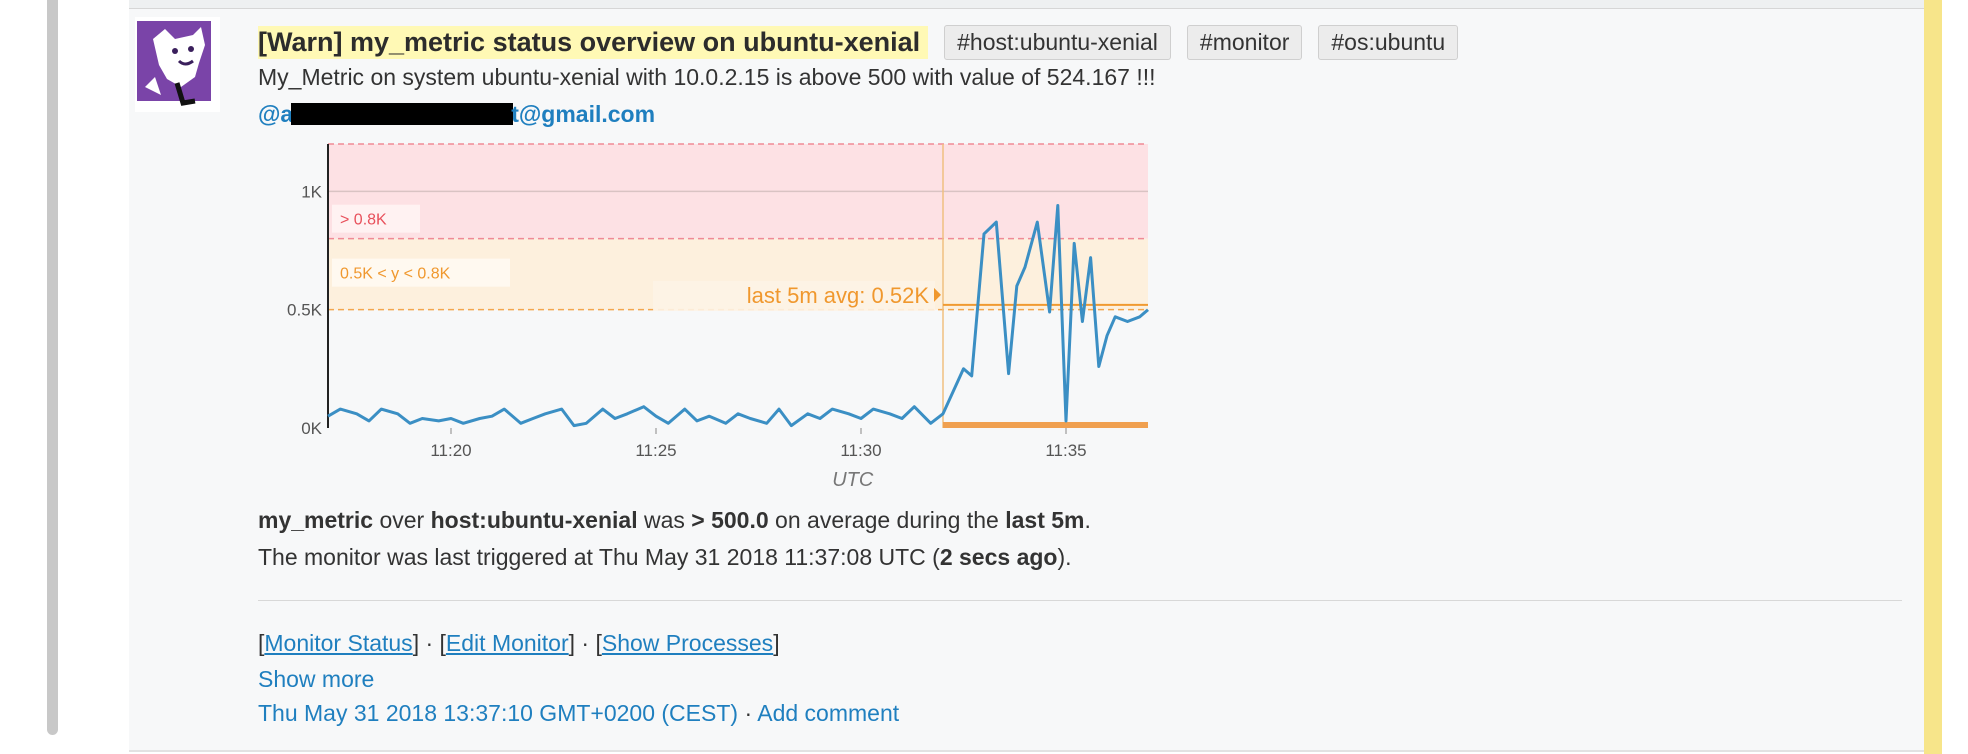 This screenshot has height=754, width=1968. I want to click on summary-on-avg: on average during the, so click(887, 520).